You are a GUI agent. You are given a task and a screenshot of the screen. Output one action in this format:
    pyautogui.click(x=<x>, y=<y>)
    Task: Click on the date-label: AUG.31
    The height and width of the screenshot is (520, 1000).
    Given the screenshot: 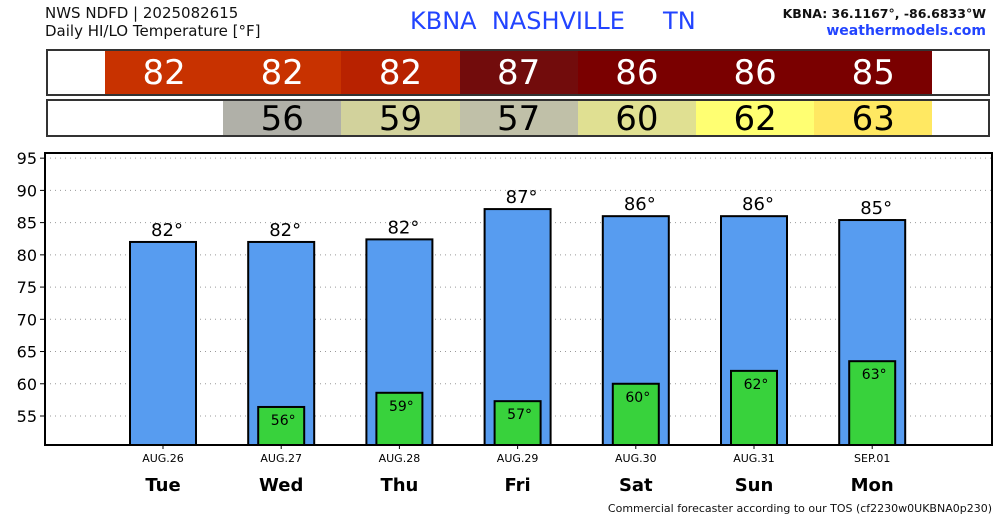 What is the action you would take?
    pyautogui.click(x=754, y=458)
    